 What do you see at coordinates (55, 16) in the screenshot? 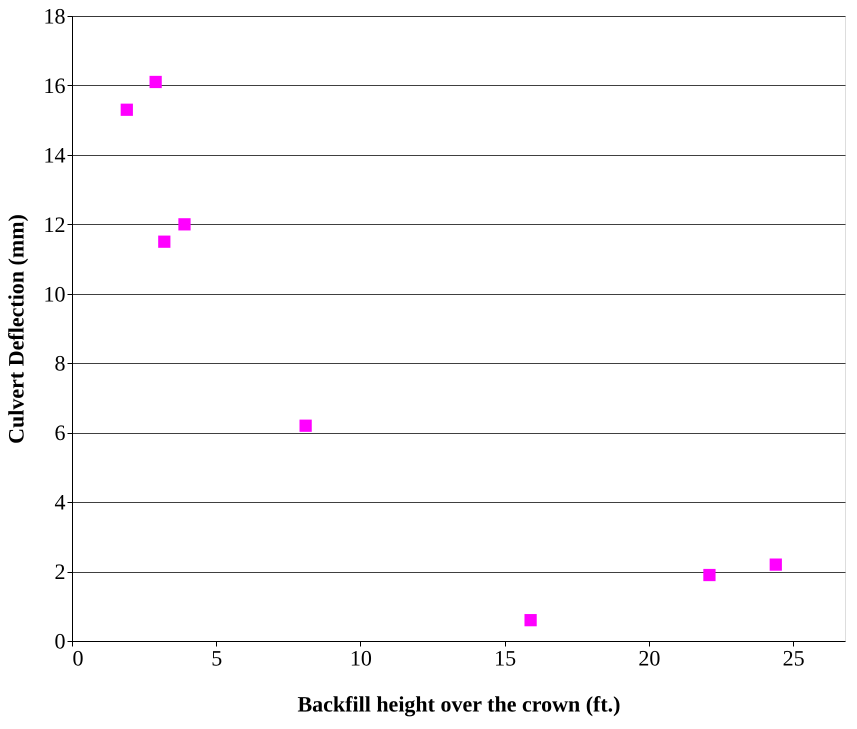
I see `y-tick-label: 18` at bounding box center [55, 16].